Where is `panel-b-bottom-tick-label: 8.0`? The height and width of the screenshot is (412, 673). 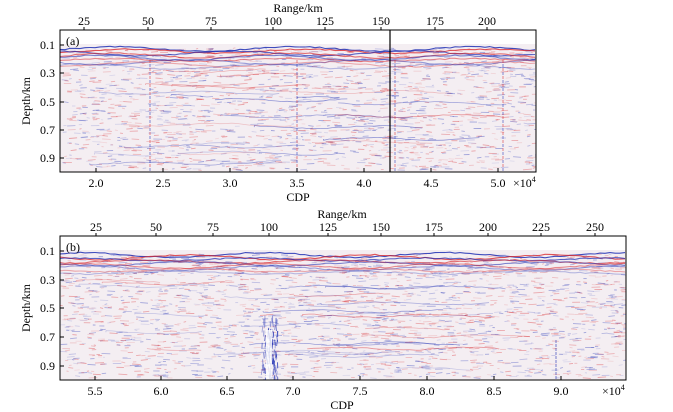 panel-b-bottom-tick-label: 8.0 is located at coordinates (427, 391).